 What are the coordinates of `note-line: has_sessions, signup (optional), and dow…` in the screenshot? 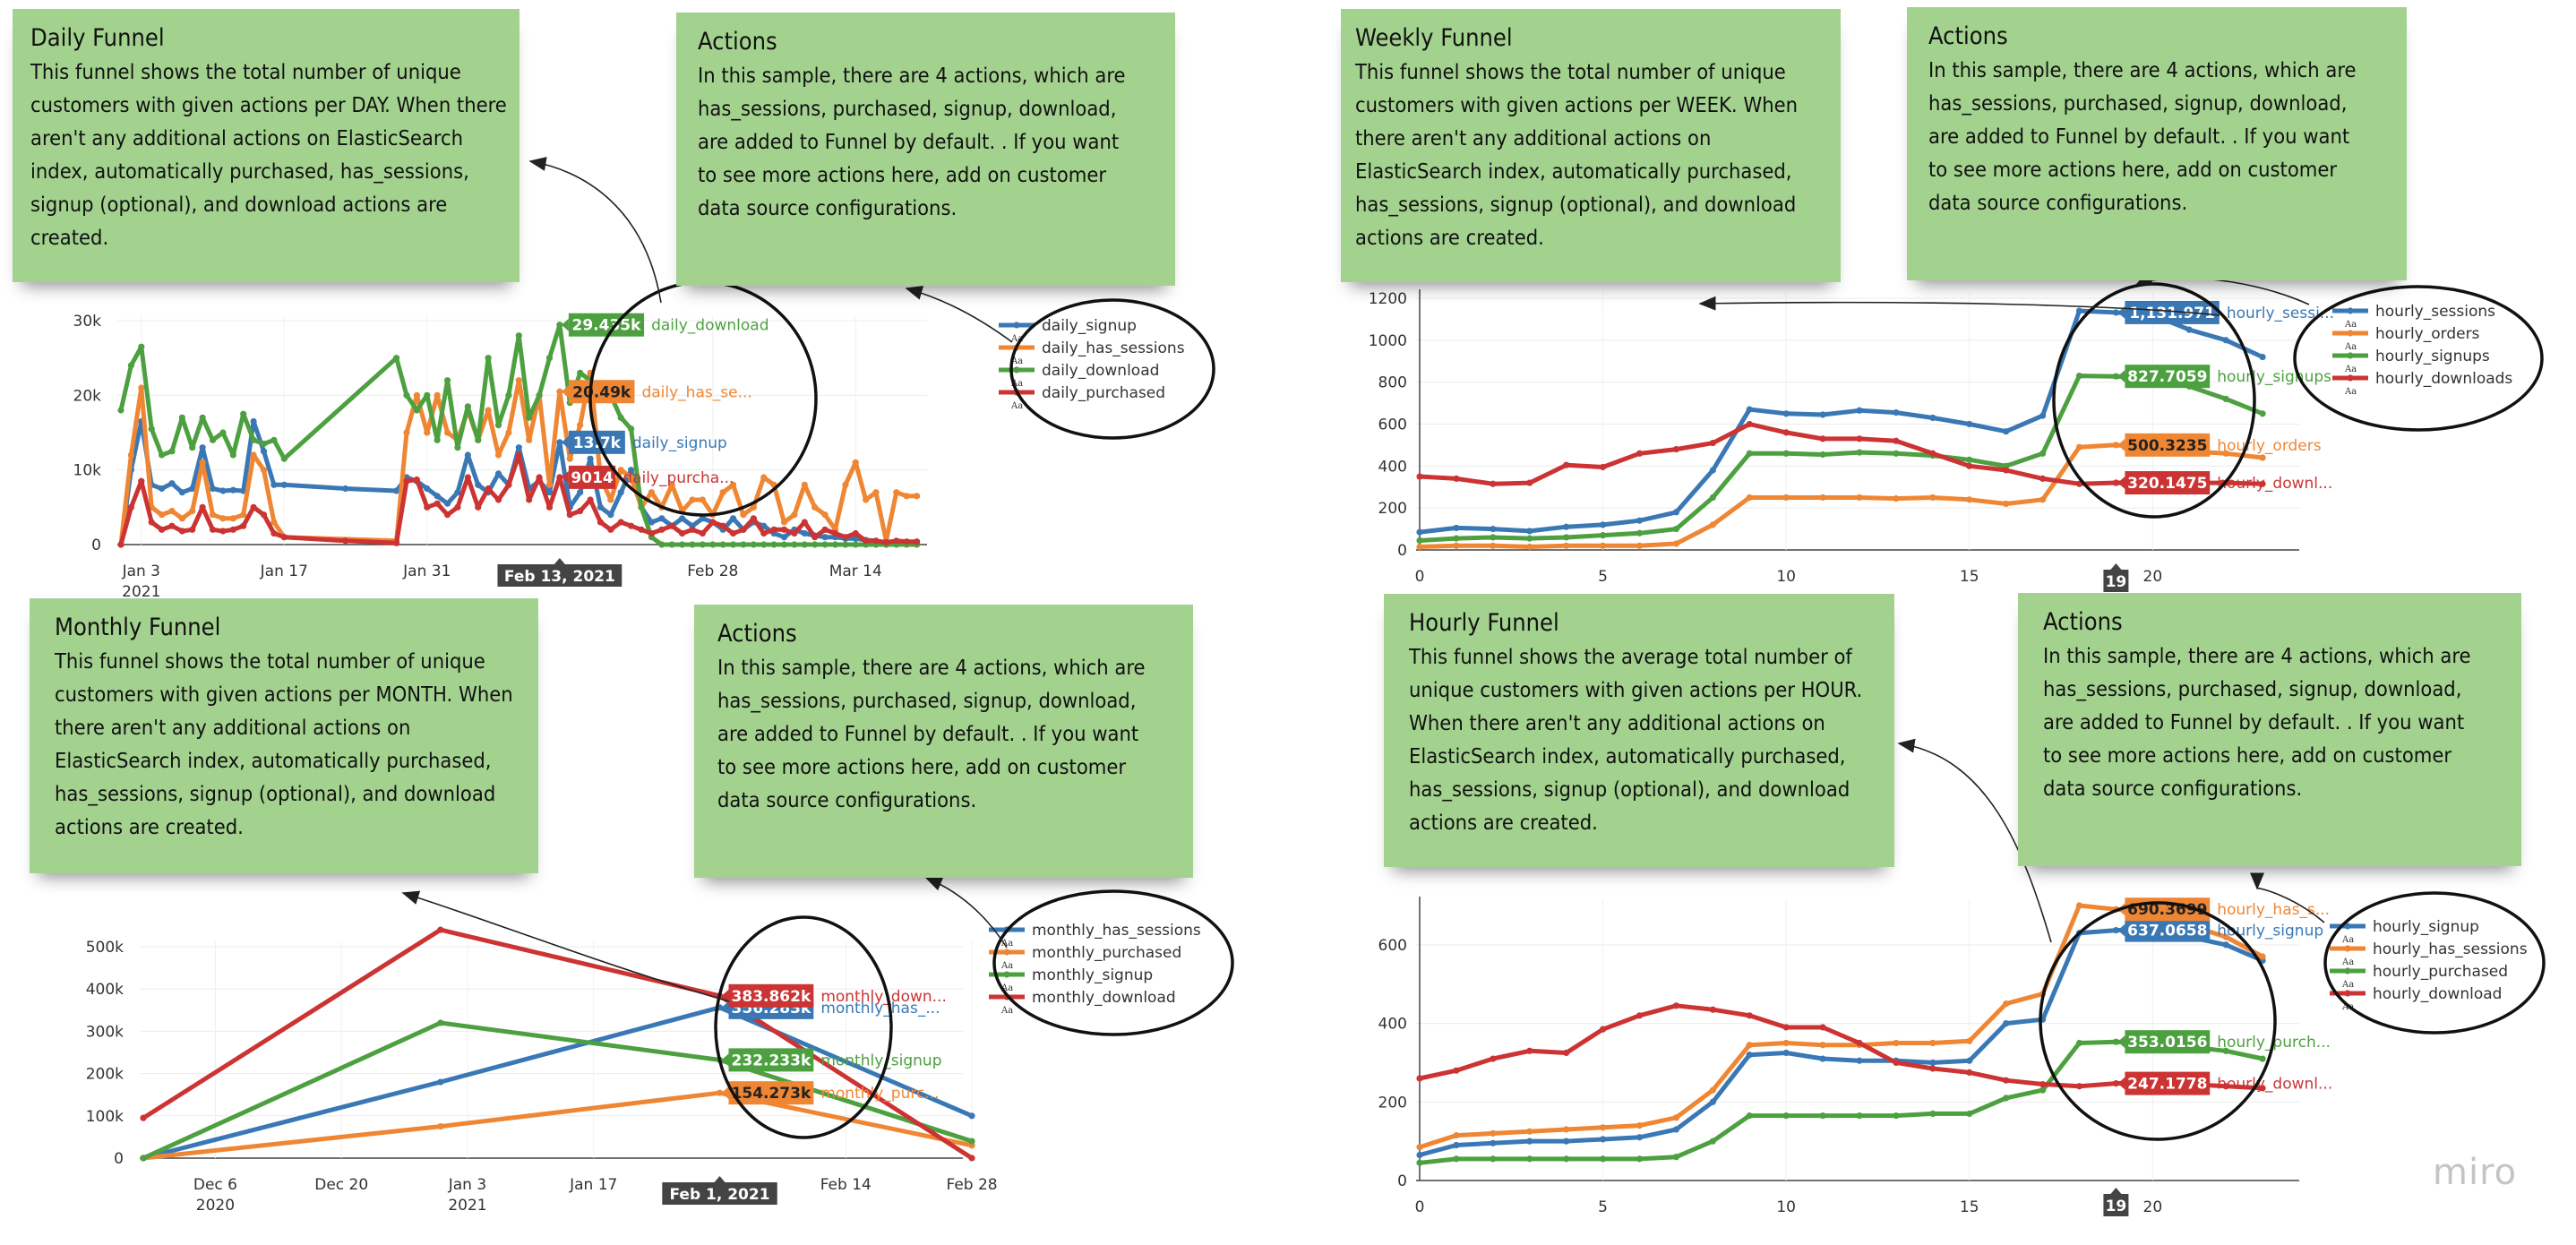 It's located at (1576, 204).